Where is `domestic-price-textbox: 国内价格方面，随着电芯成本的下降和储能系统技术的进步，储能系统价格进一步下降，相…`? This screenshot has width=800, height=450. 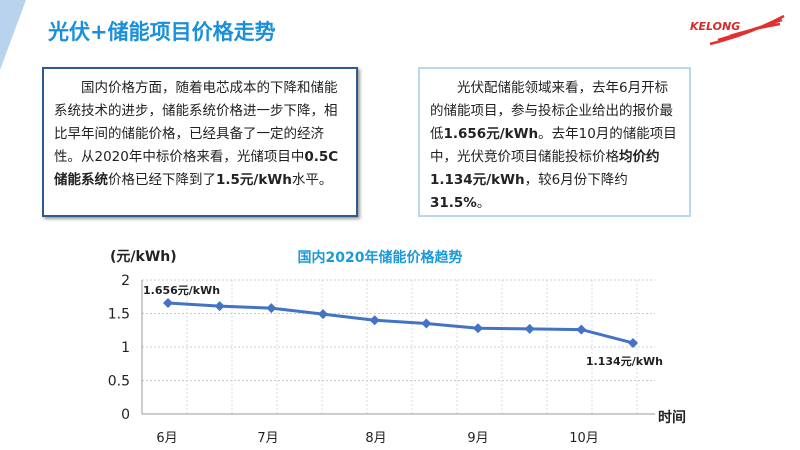 domestic-price-textbox: 国内价格方面，随着电芯成本的下降和储能系统技术的进步，储能系统价格进一步下降，相… is located at coordinates (200, 142).